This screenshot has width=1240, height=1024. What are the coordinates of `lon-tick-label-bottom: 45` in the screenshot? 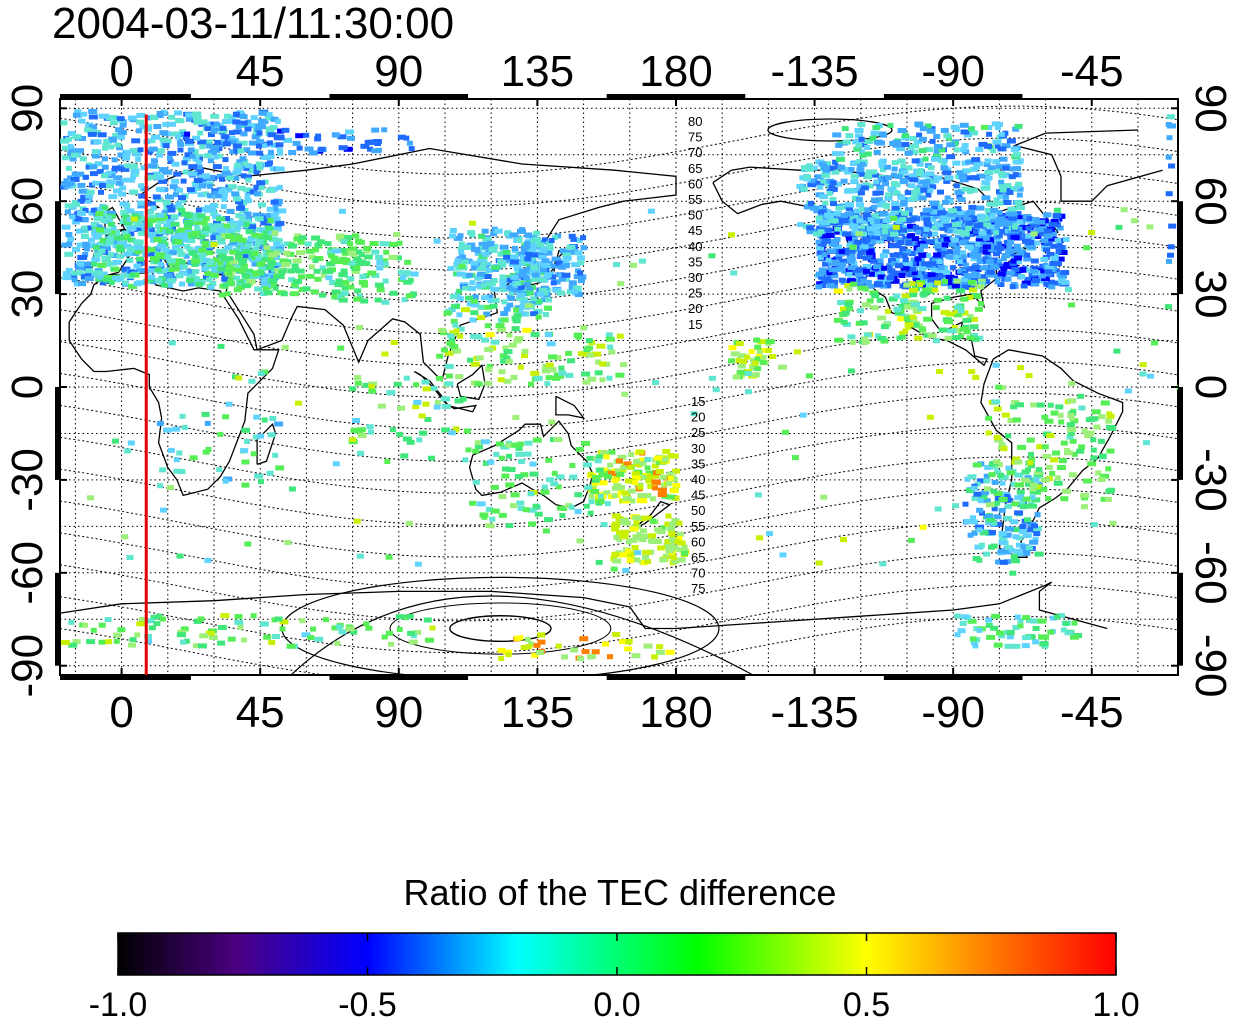 It's located at (260, 712).